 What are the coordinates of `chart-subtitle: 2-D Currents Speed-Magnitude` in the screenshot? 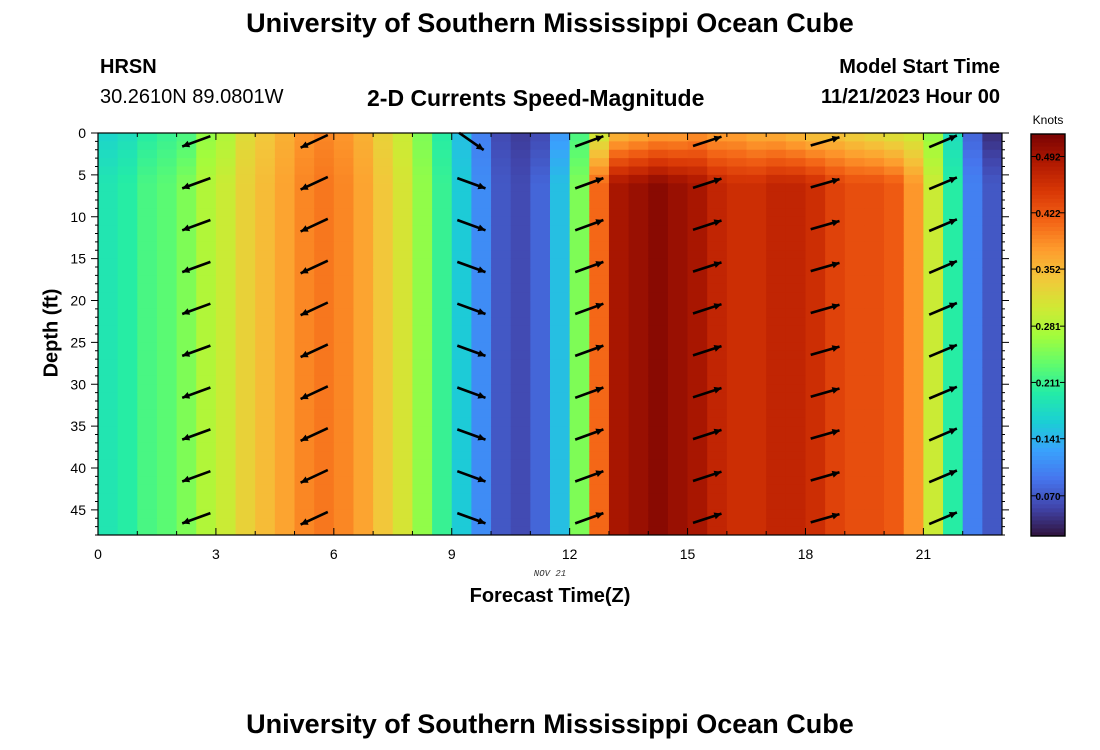 It's located at (536, 98).